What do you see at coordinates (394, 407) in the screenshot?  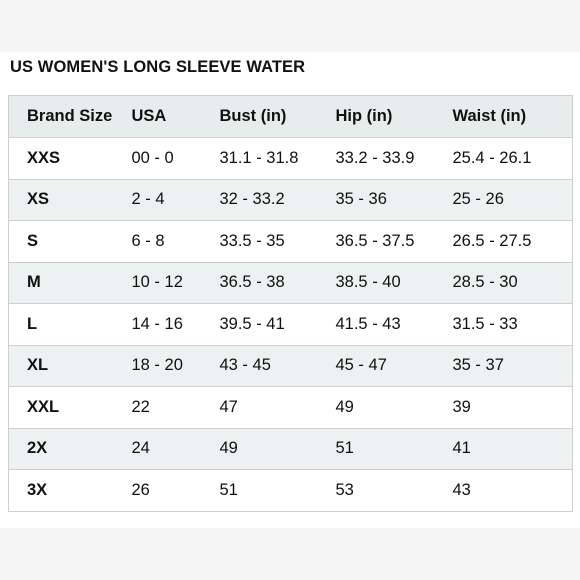 I see `cell-hip: 49` at bounding box center [394, 407].